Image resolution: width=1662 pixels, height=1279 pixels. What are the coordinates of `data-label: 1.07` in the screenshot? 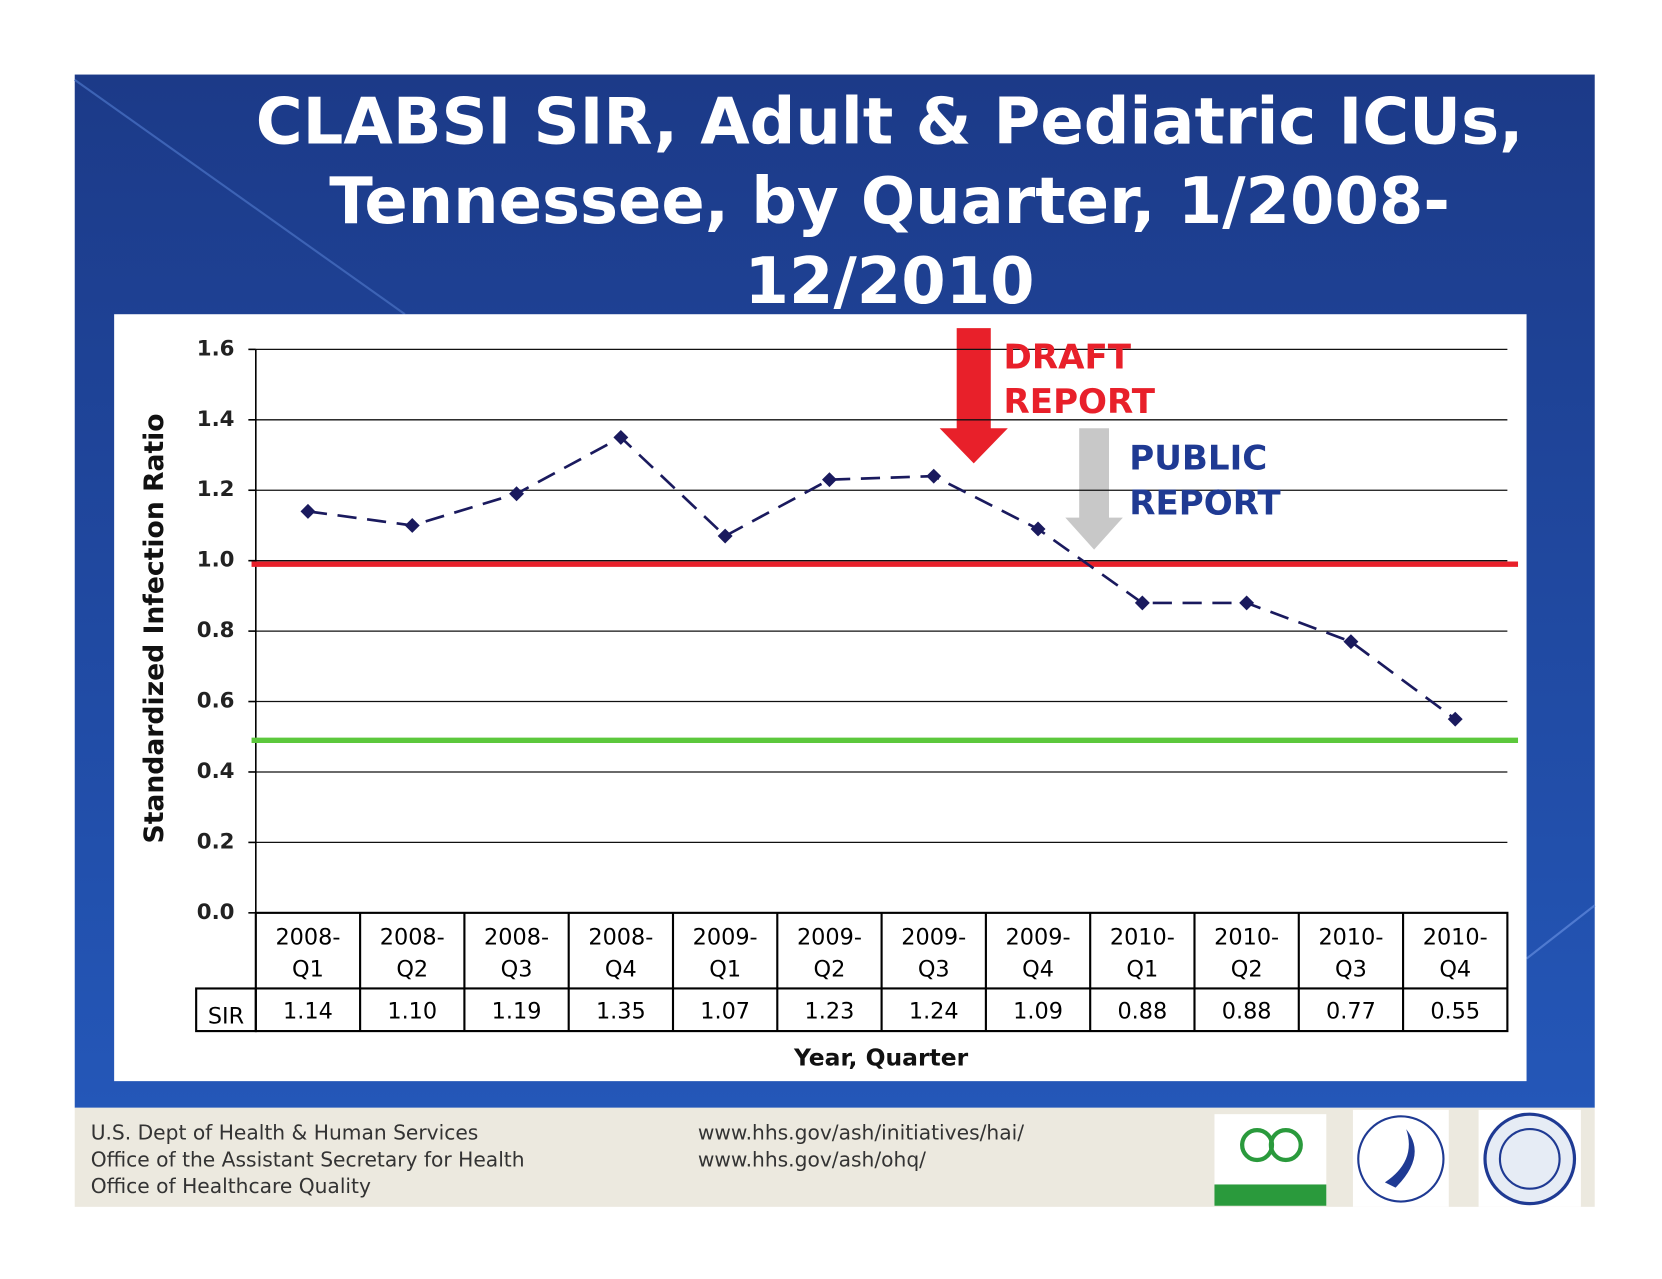 It's located at (725, 1011).